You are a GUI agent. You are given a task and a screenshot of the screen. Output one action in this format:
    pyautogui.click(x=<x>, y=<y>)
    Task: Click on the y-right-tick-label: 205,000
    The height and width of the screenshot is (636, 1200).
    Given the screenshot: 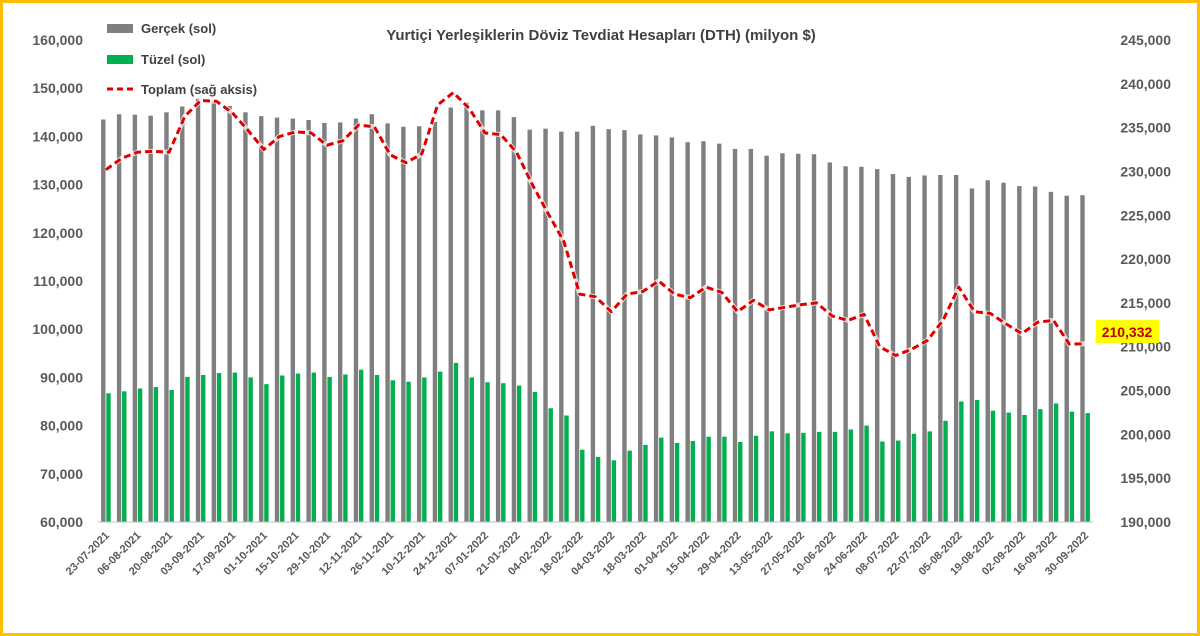 What is the action you would take?
    pyautogui.click(x=1145, y=391)
    